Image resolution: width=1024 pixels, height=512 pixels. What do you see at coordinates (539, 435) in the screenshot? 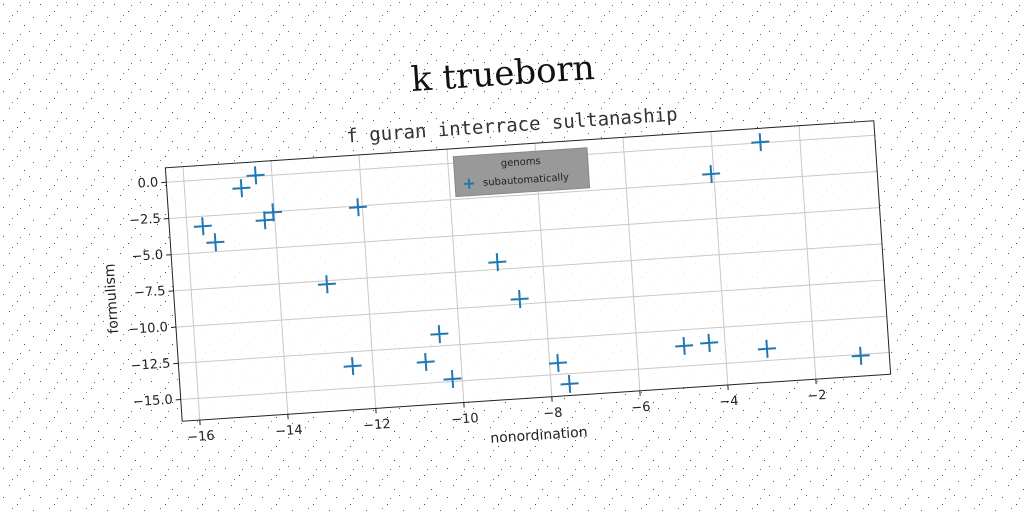
I see `x-axis-label: nonordination` at bounding box center [539, 435].